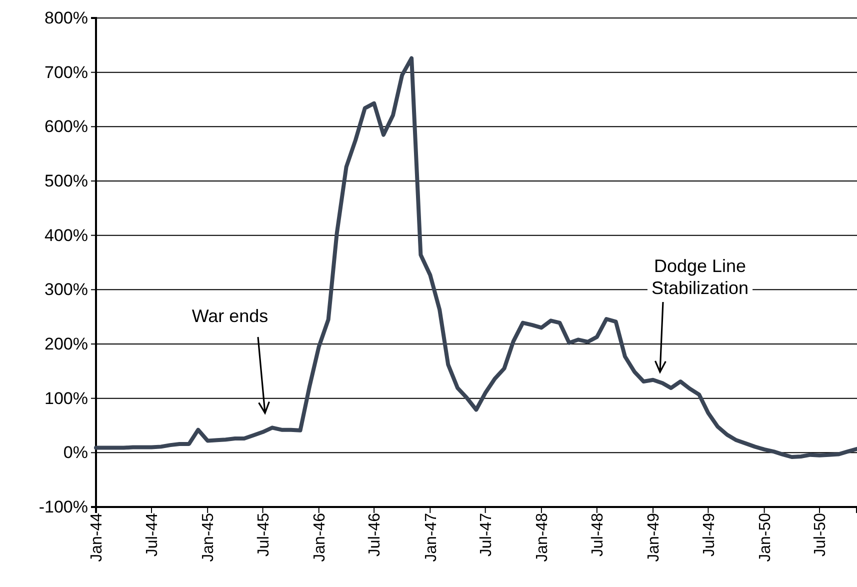 The image size is (857, 587). I want to click on x-tick-label: Jan-49, so click(654, 537).